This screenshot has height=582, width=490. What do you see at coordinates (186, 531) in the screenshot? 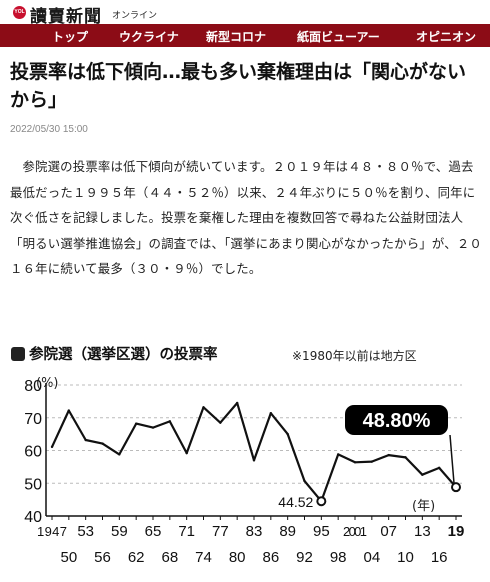
I see `x-tick-label: 71` at bounding box center [186, 531].